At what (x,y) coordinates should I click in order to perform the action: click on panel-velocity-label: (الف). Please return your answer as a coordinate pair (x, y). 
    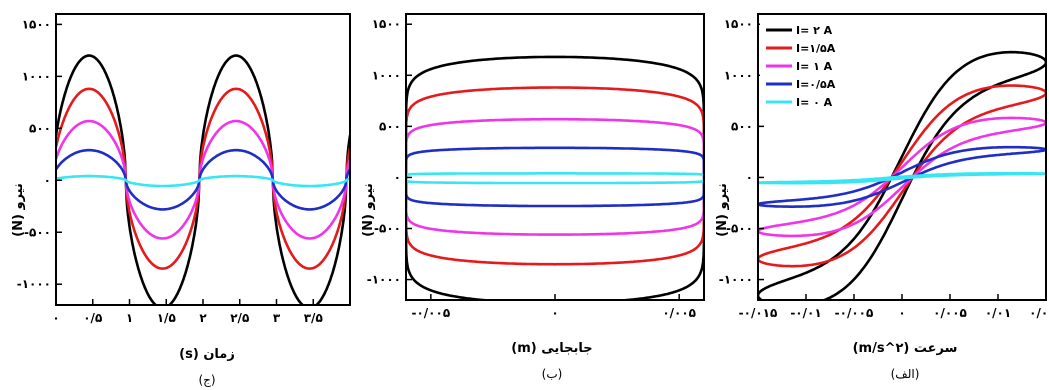
    Looking at the image, I should click on (905, 374).